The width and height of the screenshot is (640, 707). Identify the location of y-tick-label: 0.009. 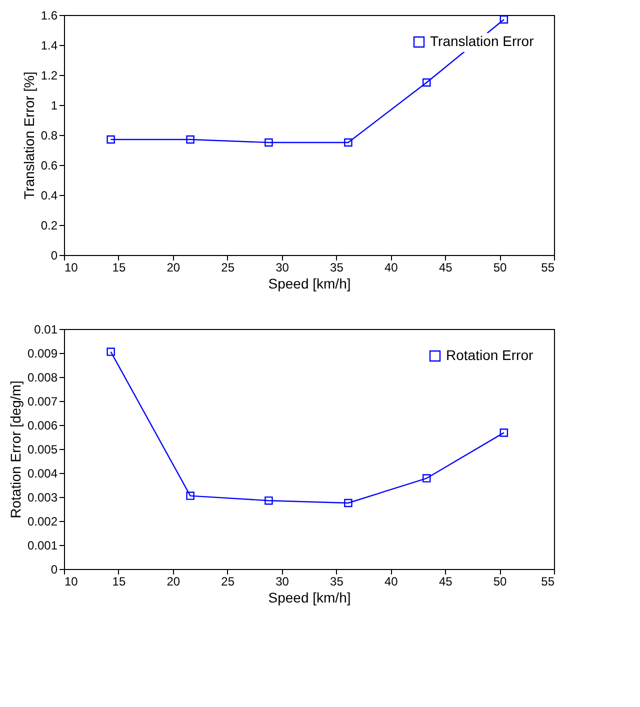
(42, 353).